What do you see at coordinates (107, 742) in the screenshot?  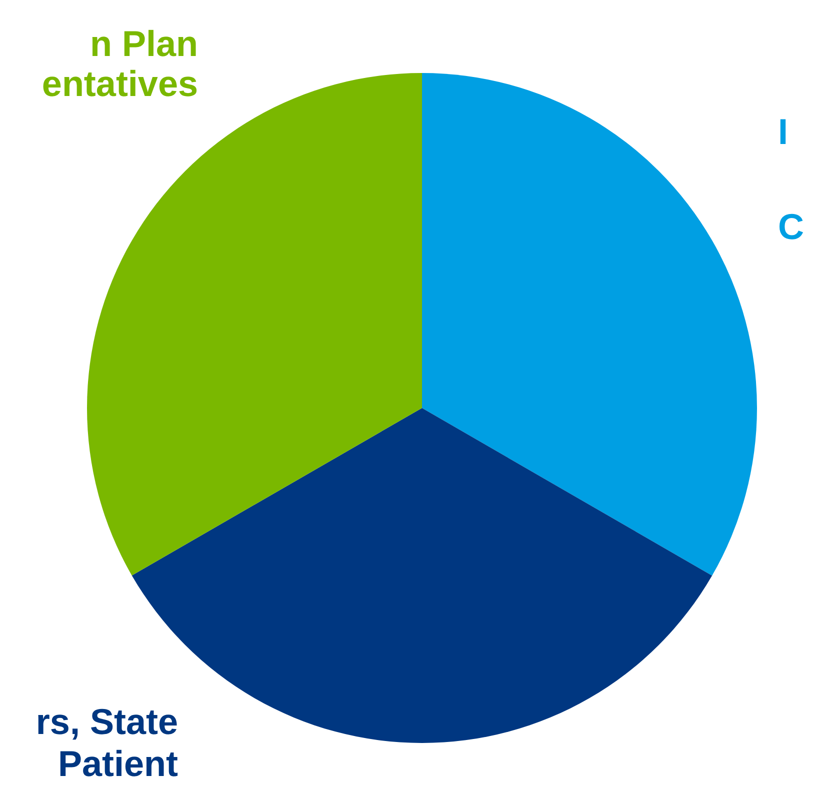 I see `slice-label: rs, State Patient` at bounding box center [107, 742].